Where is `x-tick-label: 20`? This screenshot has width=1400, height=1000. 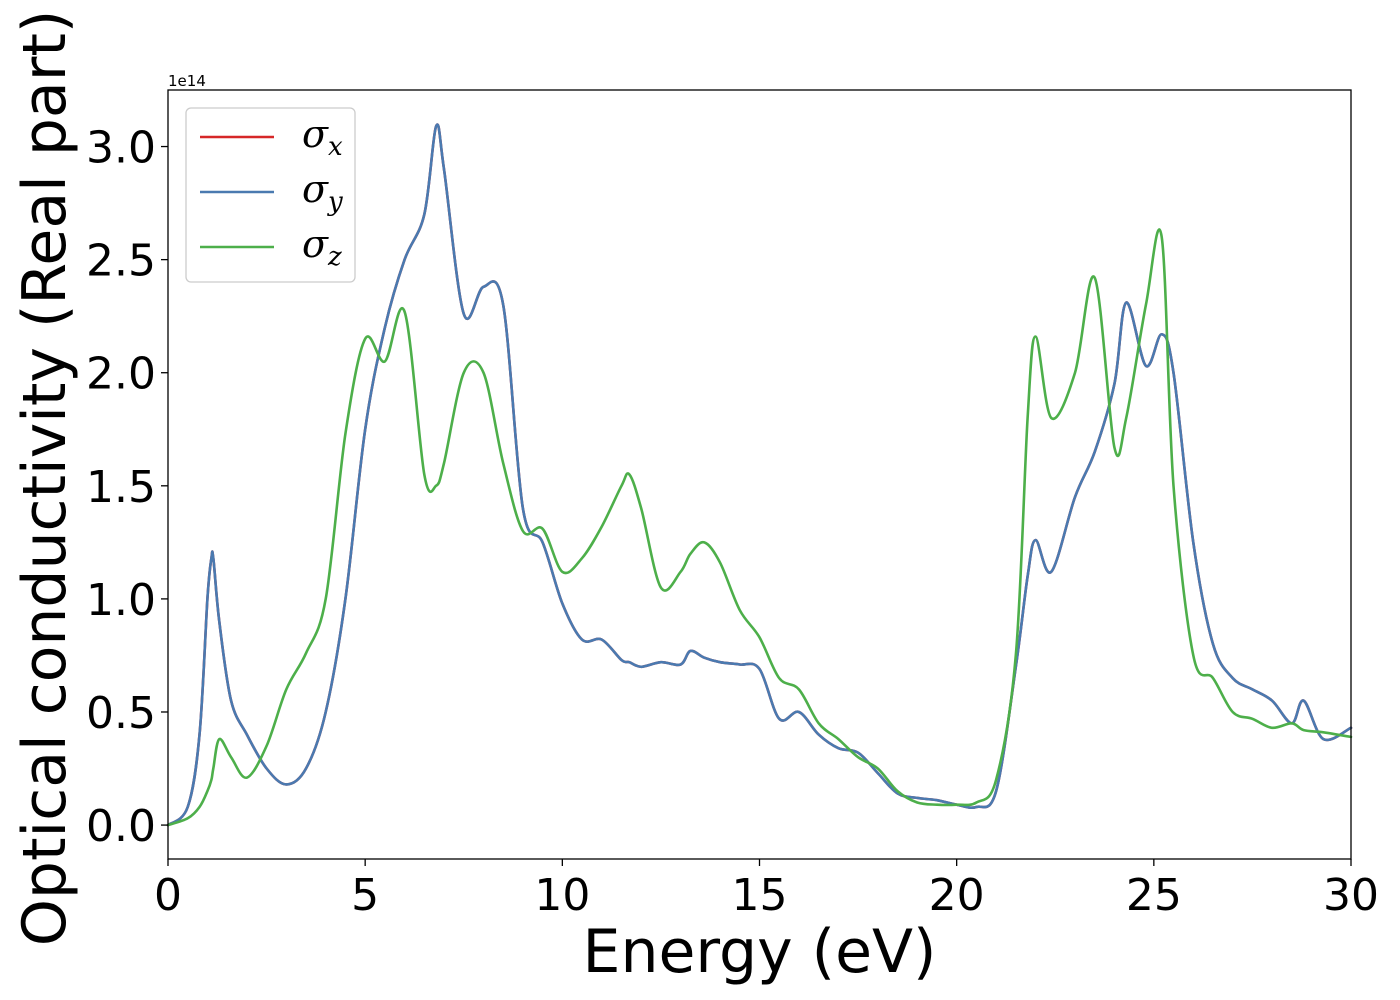 x-tick-label: 20 is located at coordinates (957, 895).